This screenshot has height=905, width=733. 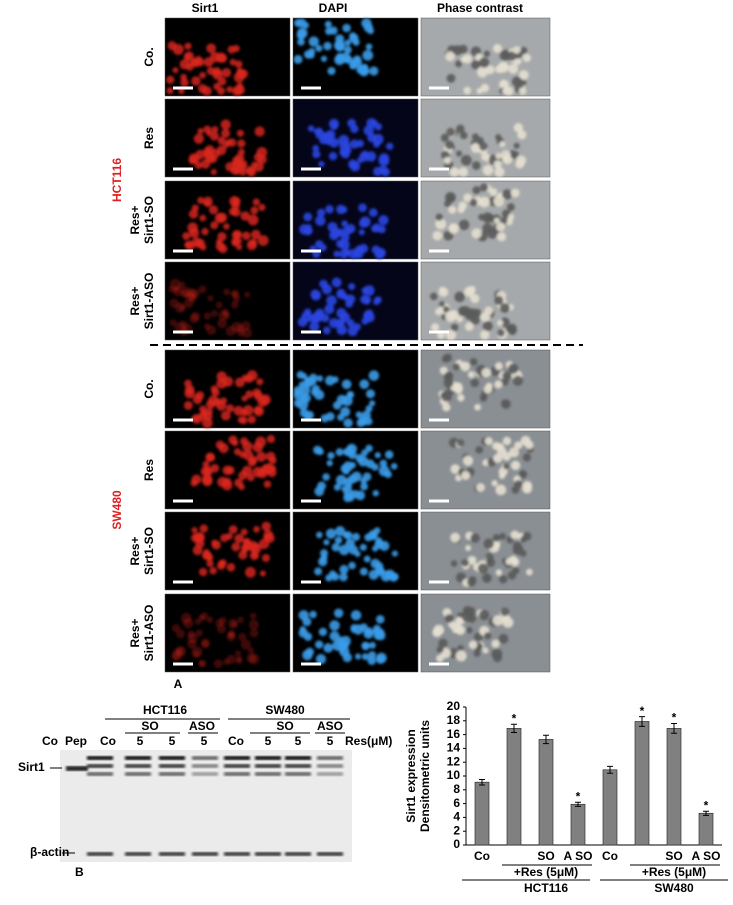 I want to click on y-tick-label: 2, so click(x=456, y=830).